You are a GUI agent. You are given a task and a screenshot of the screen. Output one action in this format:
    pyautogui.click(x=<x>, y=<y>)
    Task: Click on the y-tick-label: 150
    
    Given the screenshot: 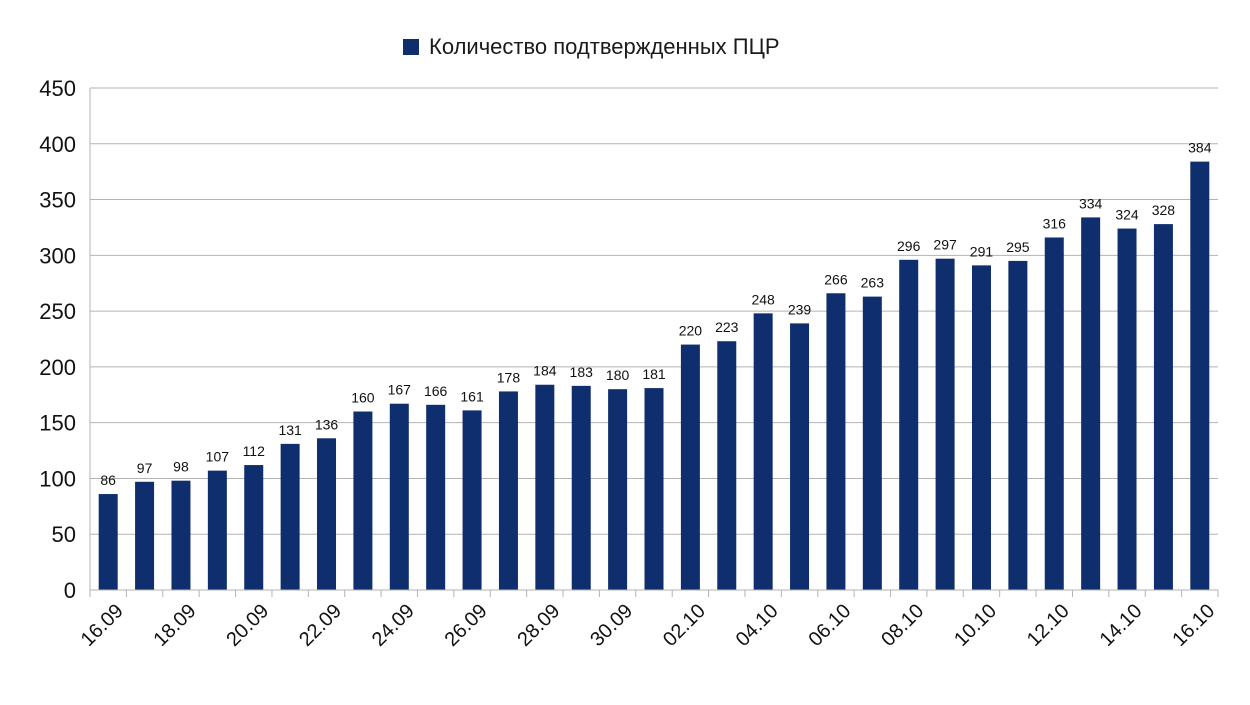 What is the action you would take?
    pyautogui.click(x=57, y=423)
    